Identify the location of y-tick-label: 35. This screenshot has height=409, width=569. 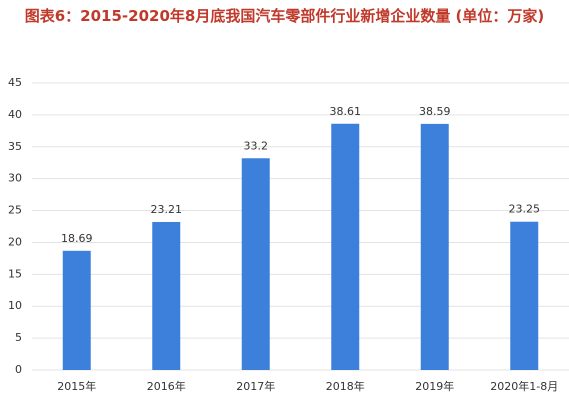
(15, 146).